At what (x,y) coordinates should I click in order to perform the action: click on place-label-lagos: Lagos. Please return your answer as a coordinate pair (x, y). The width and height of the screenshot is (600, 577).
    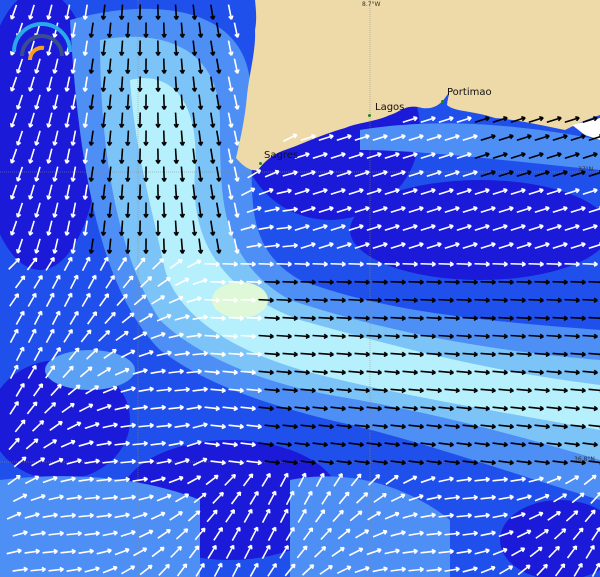
    Looking at the image, I should click on (390, 107).